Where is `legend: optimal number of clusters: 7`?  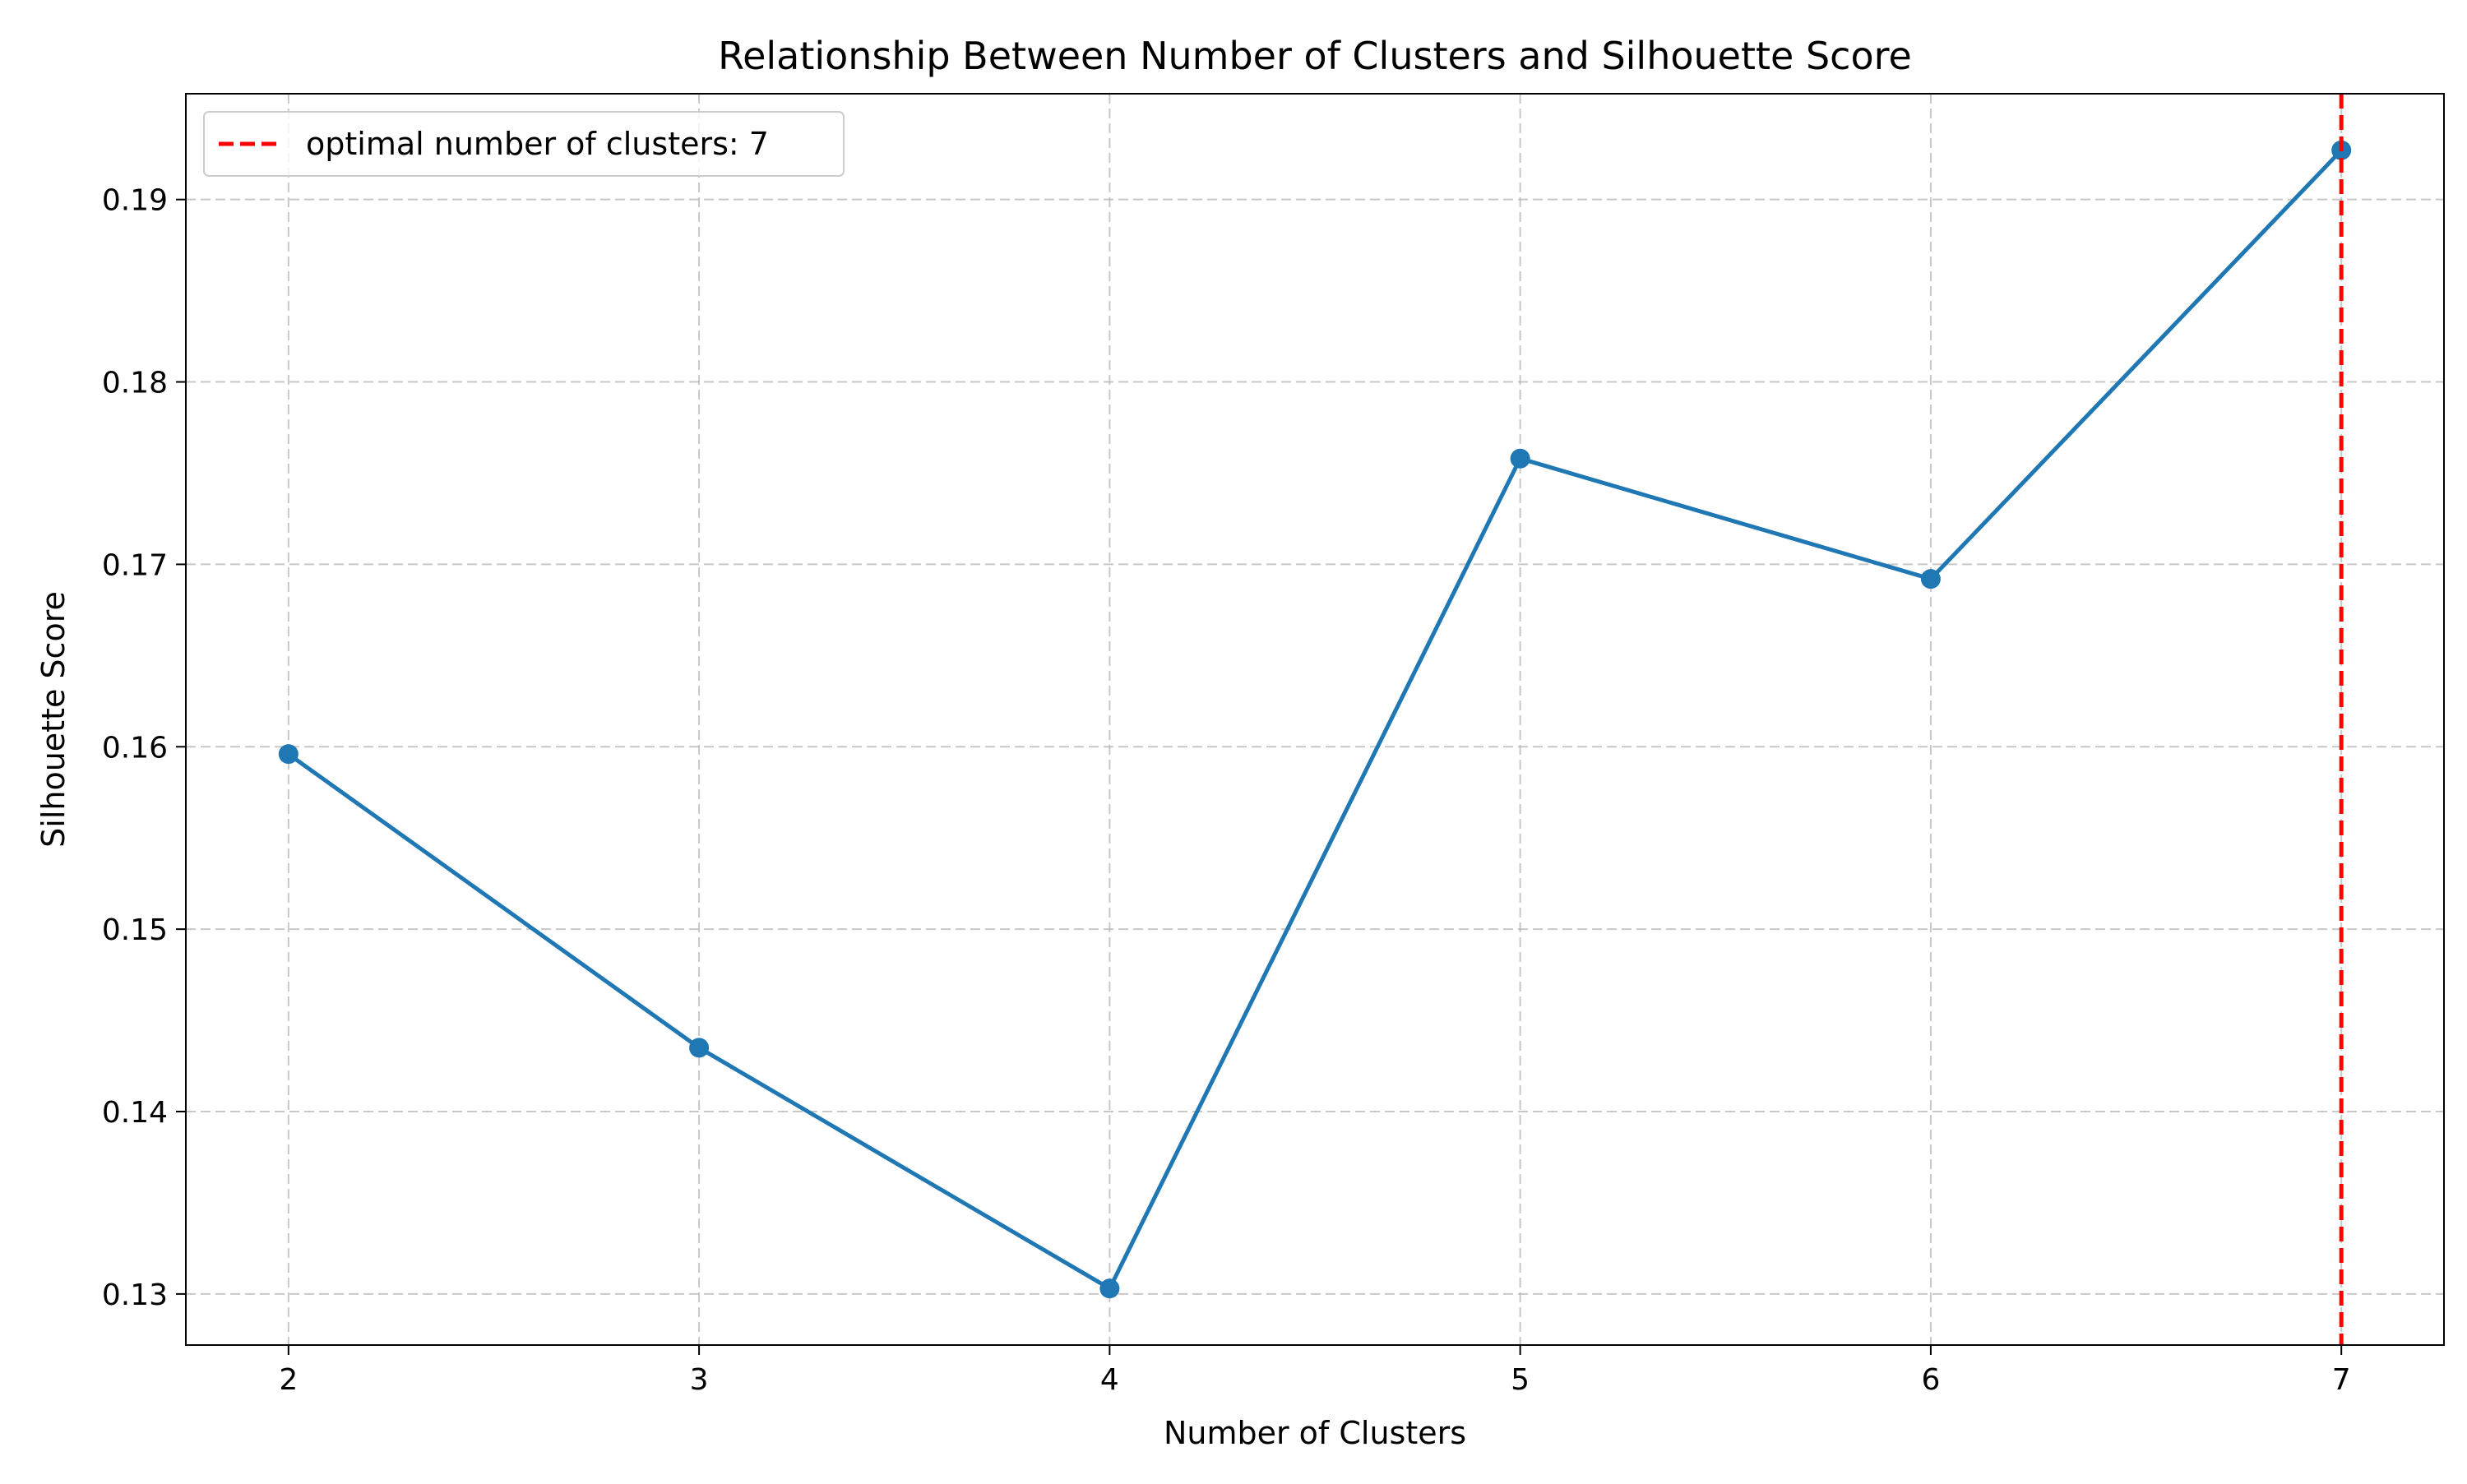
legend: optimal number of clusters: 7 is located at coordinates (524, 144).